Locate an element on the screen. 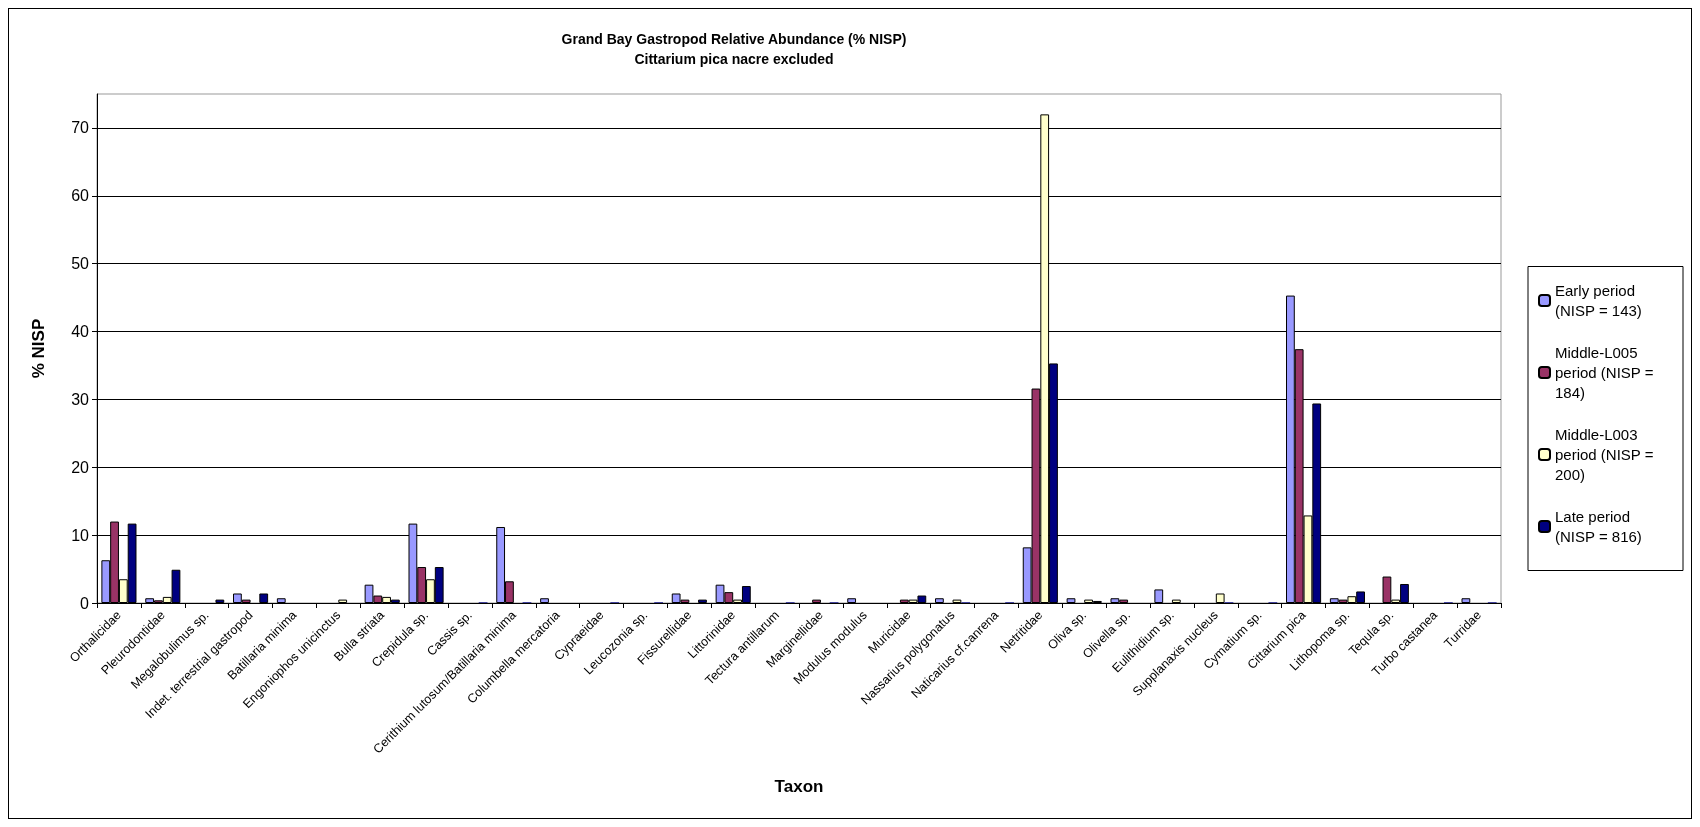  x-axis-title: Taxon is located at coordinates (799, 786).